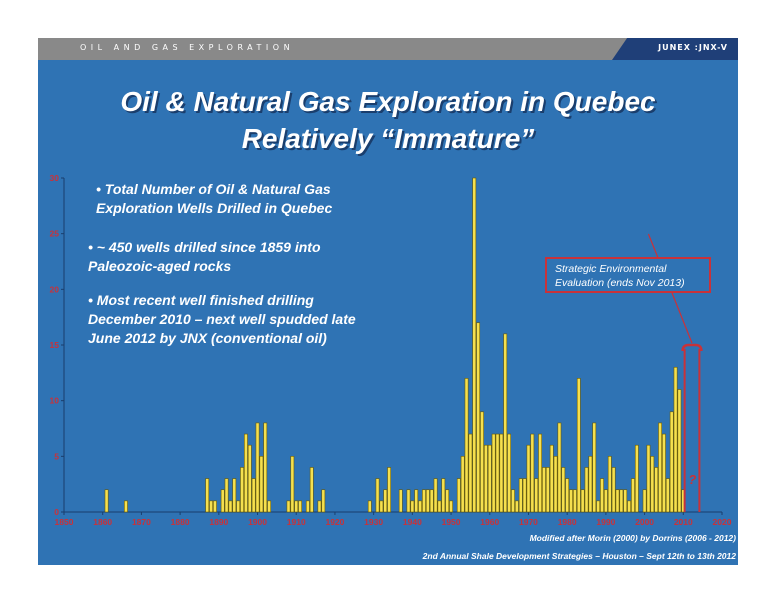 This screenshot has width=776, height=600. What do you see at coordinates (334, 522) in the screenshot?
I see `x-tick-label: 1920` at bounding box center [334, 522].